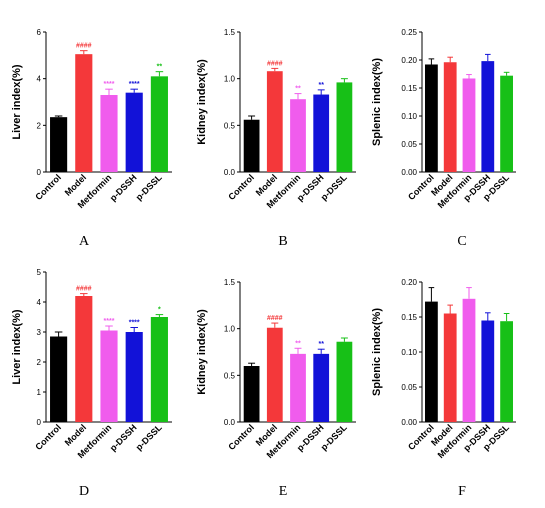 This screenshot has height=508, width=545. Describe the element at coordinates (462, 491) in the screenshot. I see `panel-label: F` at that location.